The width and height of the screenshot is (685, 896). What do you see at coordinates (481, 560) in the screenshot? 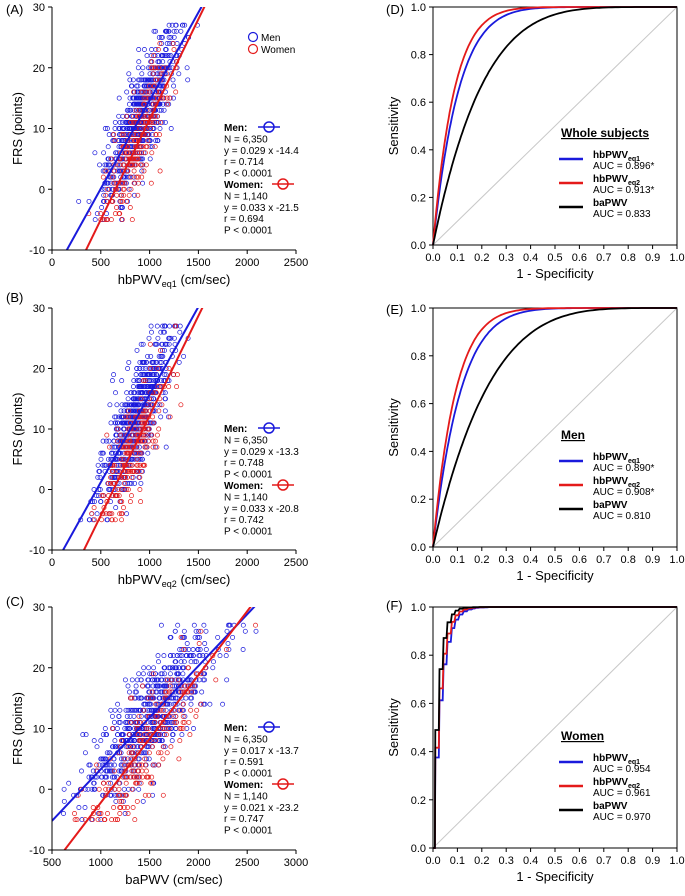
I see `x-tick-label: 0.2` at bounding box center [481, 560].